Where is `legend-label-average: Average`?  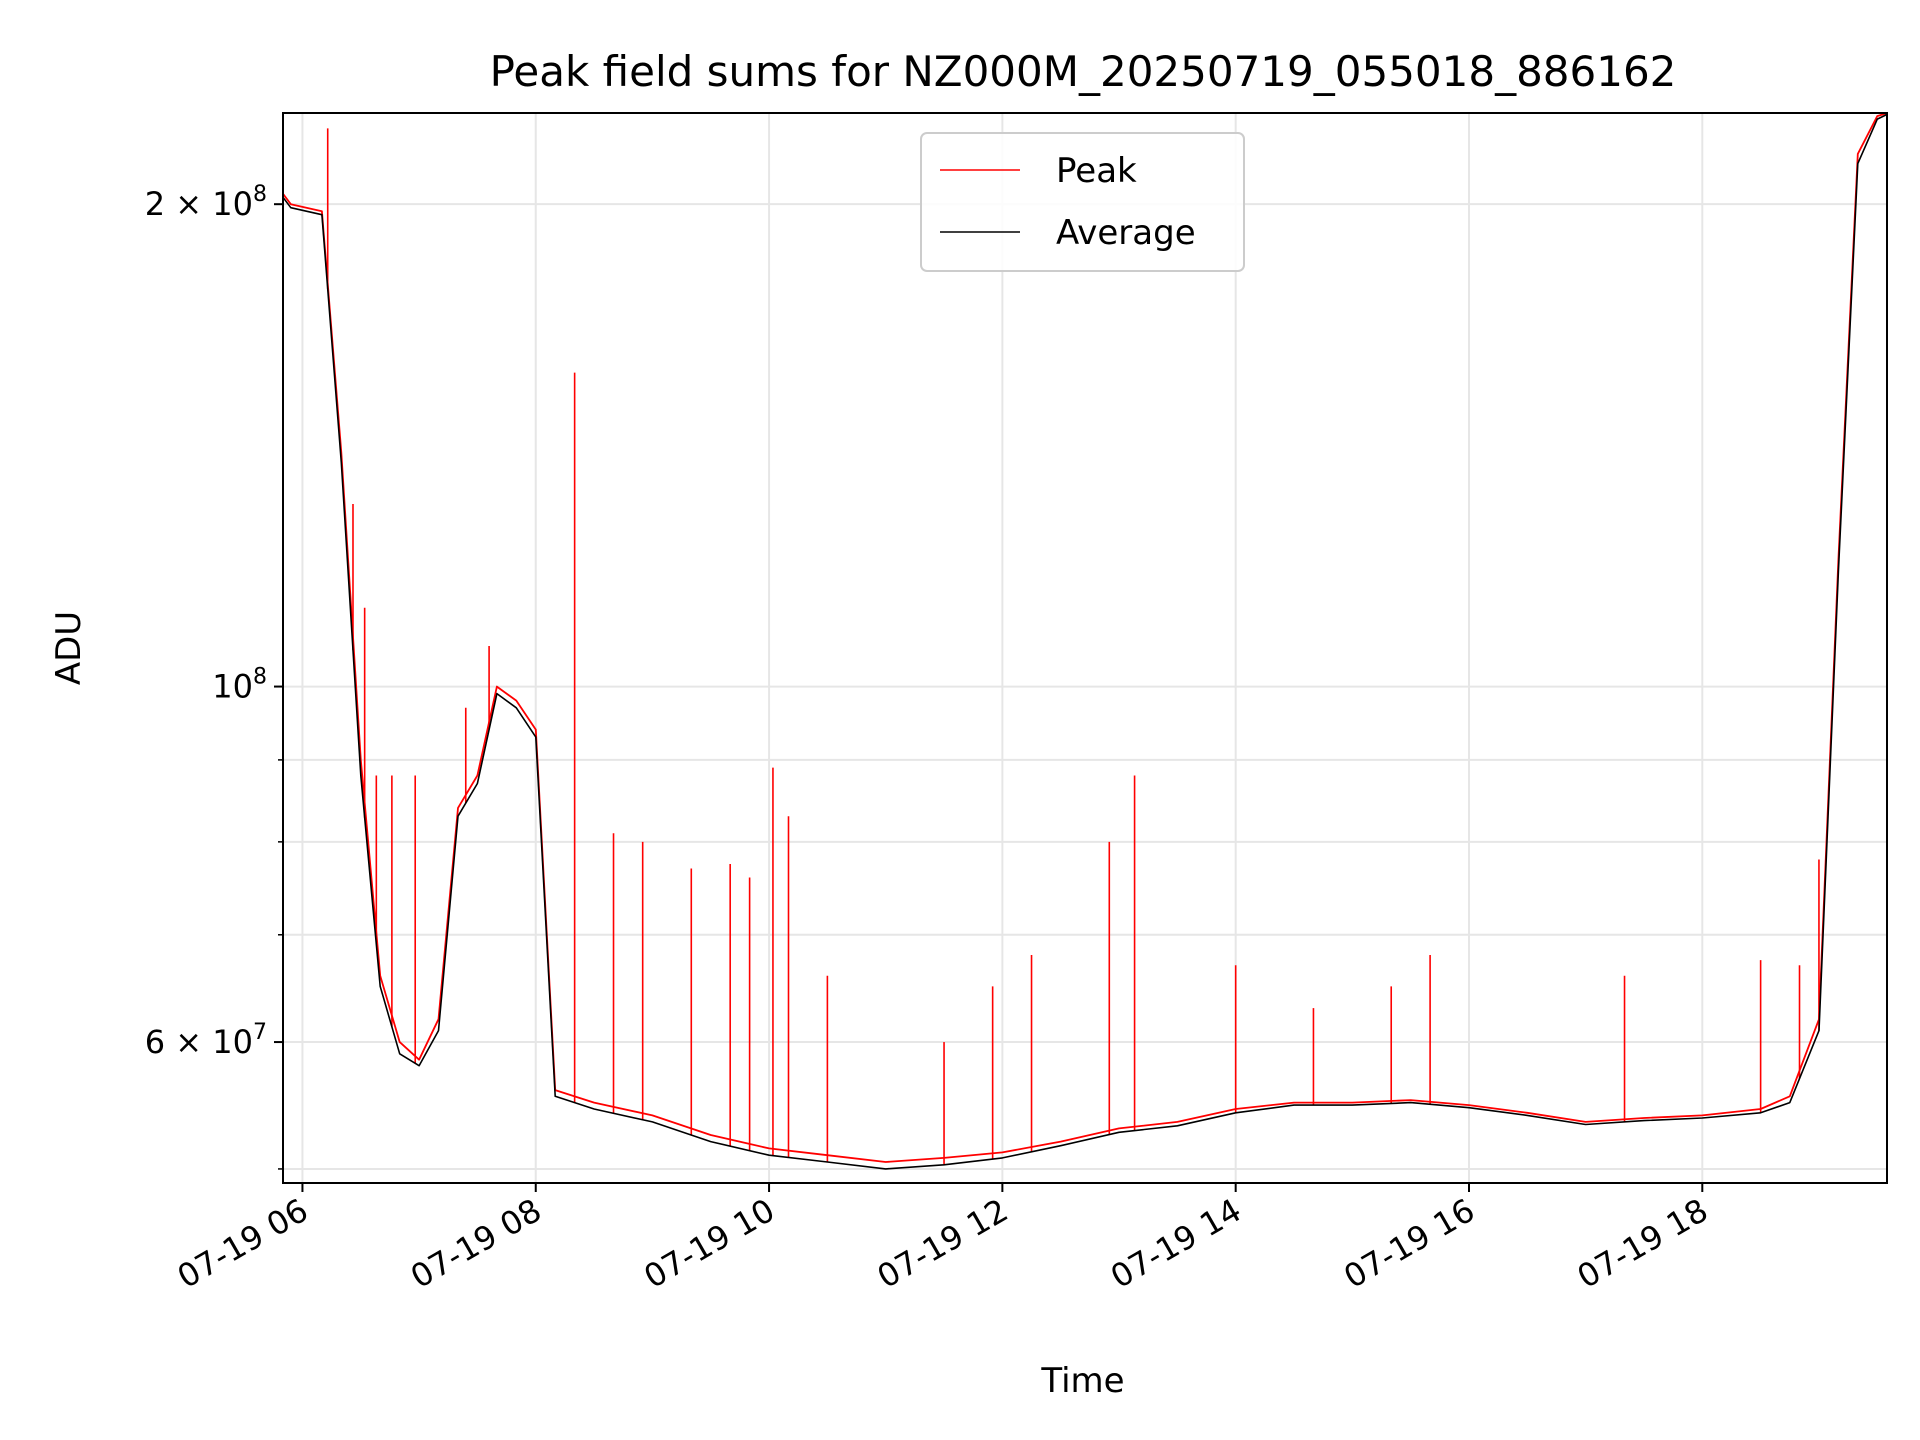
legend-label-average: Average is located at coordinates (1126, 233).